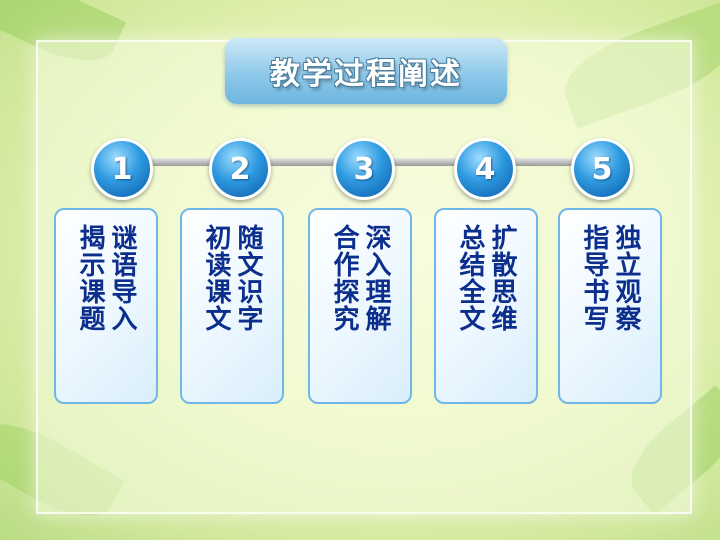 This screenshot has height=540, width=720. What do you see at coordinates (364, 169) in the screenshot?
I see `step-number-3: 3` at bounding box center [364, 169].